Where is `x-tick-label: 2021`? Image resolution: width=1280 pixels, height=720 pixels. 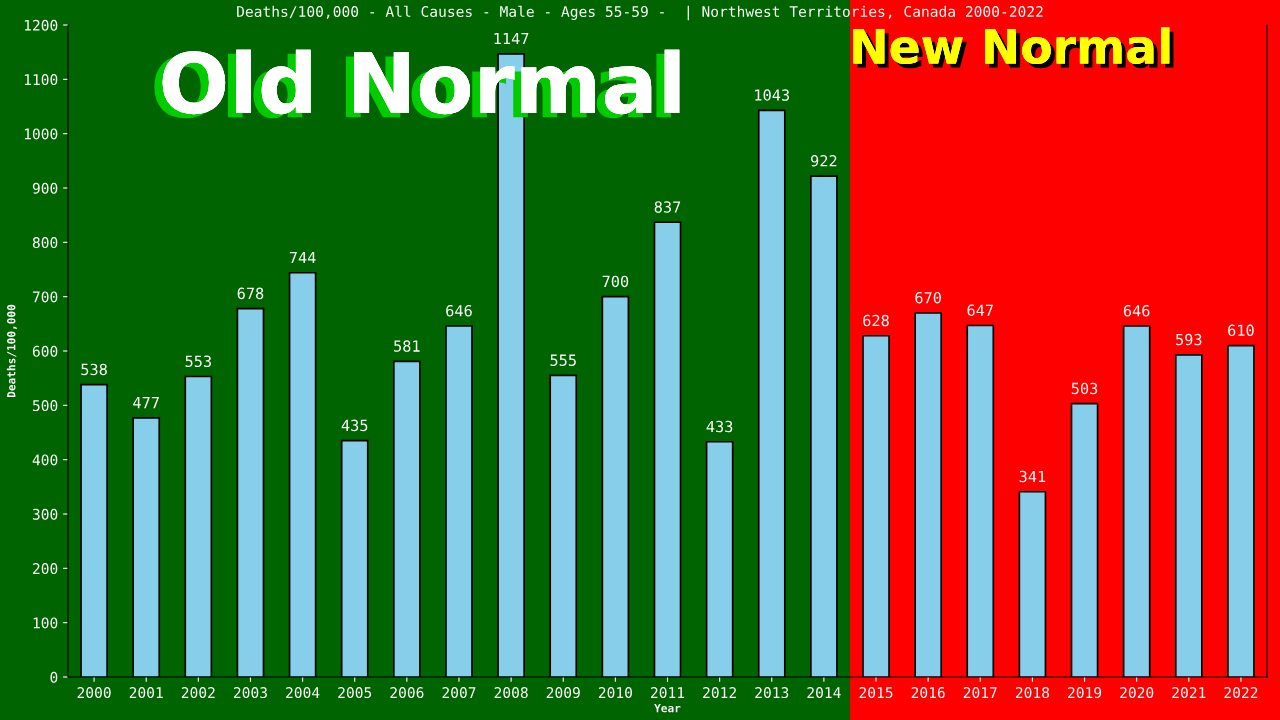 x-tick-label: 2021 is located at coordinates (1189, 693).